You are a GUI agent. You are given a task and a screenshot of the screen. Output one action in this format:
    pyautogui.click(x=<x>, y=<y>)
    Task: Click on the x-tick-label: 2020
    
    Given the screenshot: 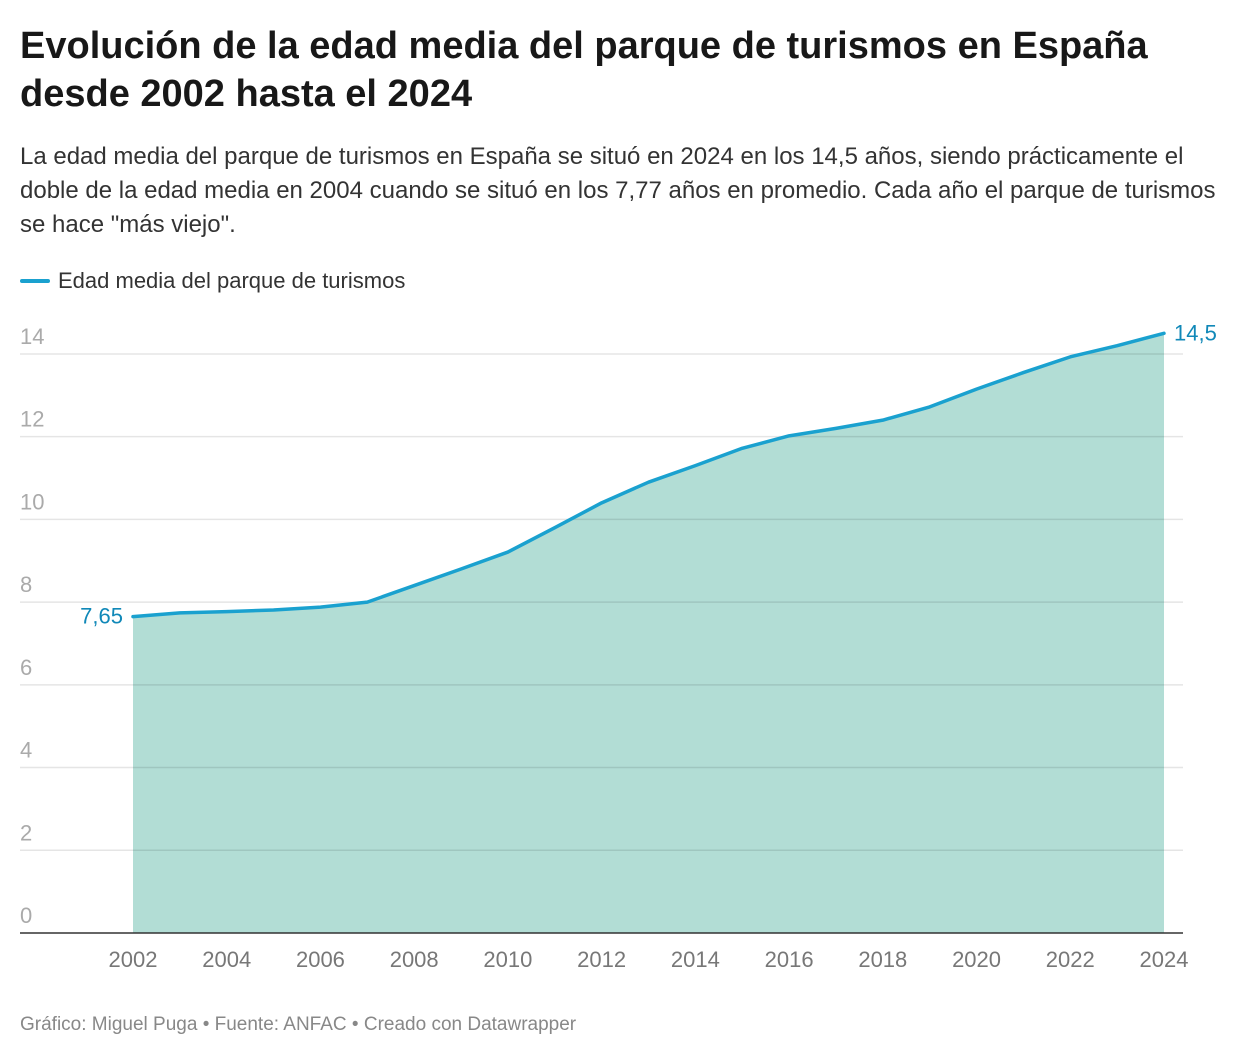 What is the action you would take?
    pyautogui.click(x=976, y=959)
    